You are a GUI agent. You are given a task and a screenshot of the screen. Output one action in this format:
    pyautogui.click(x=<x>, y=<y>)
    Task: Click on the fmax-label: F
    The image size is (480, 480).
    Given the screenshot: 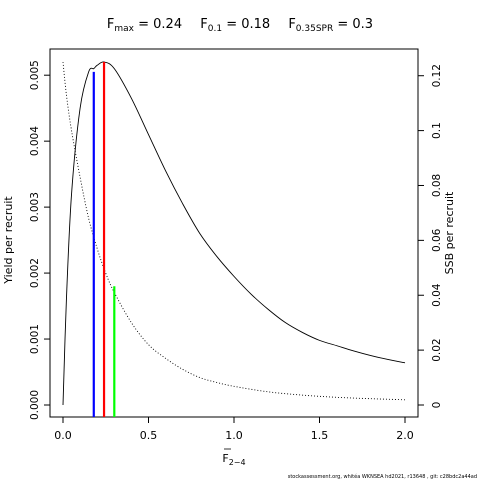 What is the action you would take?
    pyautogui.click(x=110, y=24)
    